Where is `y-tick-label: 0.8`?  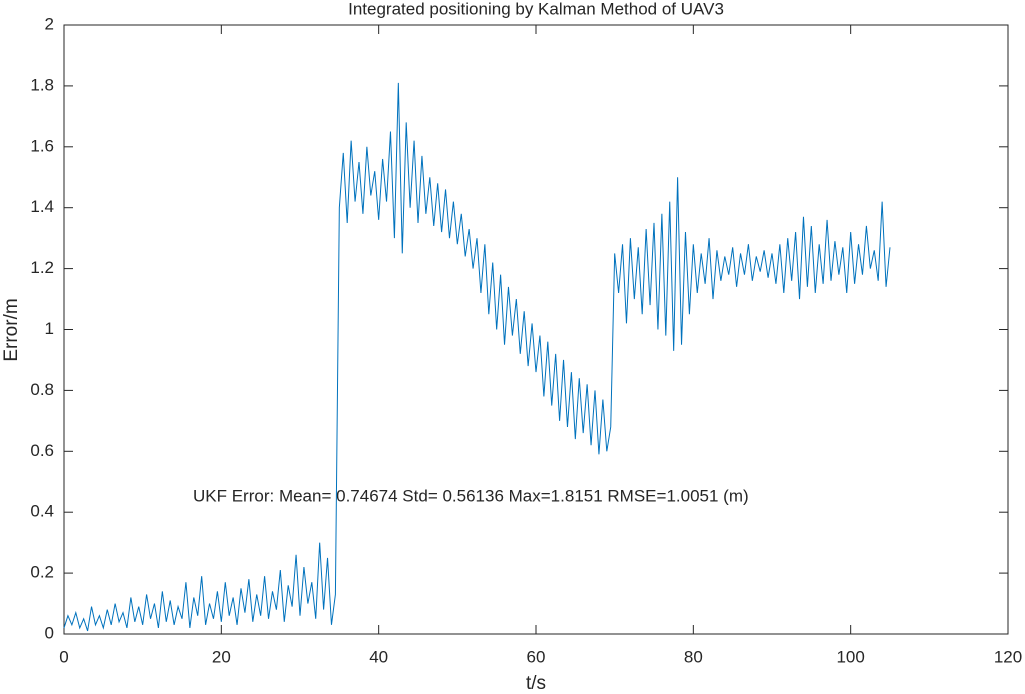 y-tick-label: 0.8 is located at coordinates (42, 389).